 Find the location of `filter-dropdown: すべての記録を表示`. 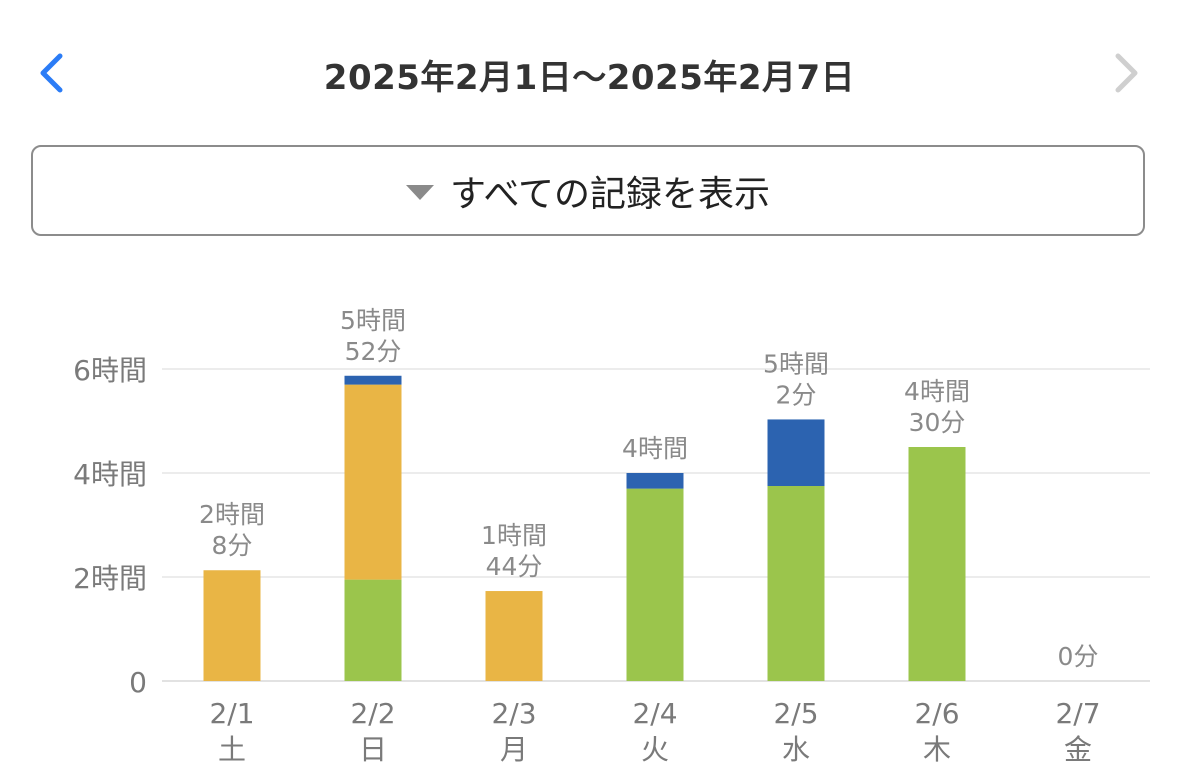

filter-dropdown: すべての記録を表示 is located at coordinates (588, 190).